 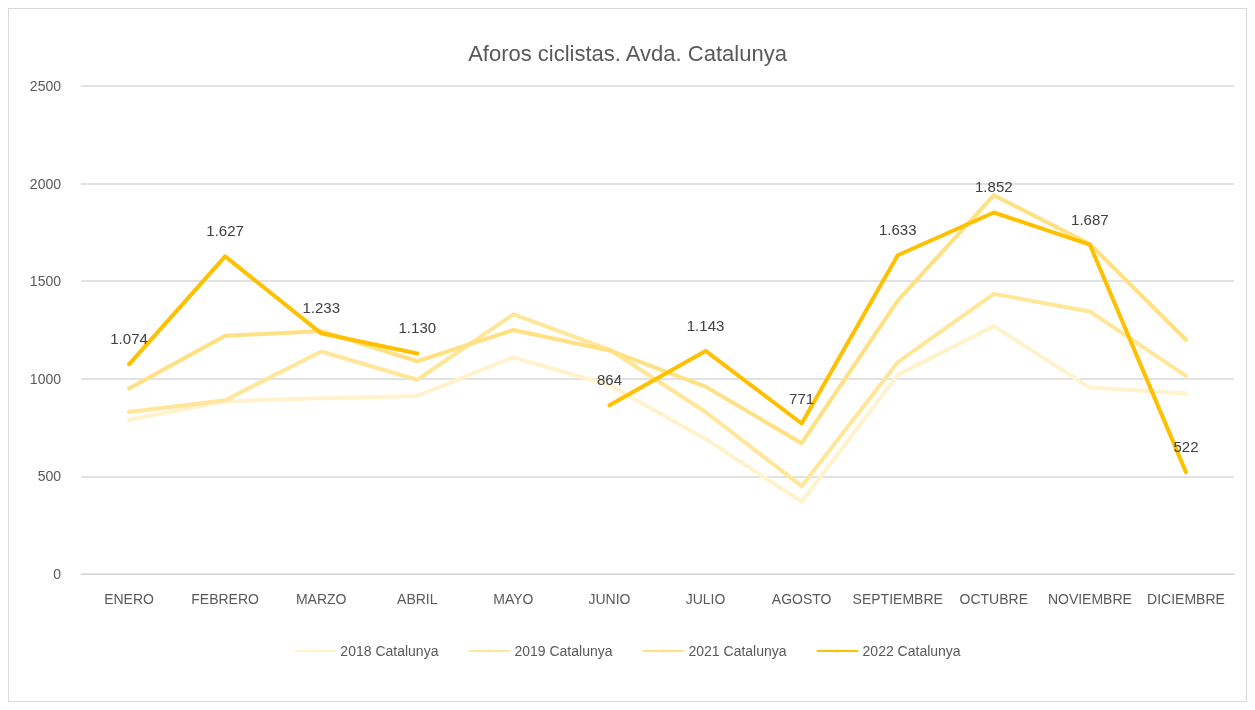 What do you see at coordinates (1090, 219) in the screenshot?
I see `data-label: 1.687` at bounding box center [1090, 219].